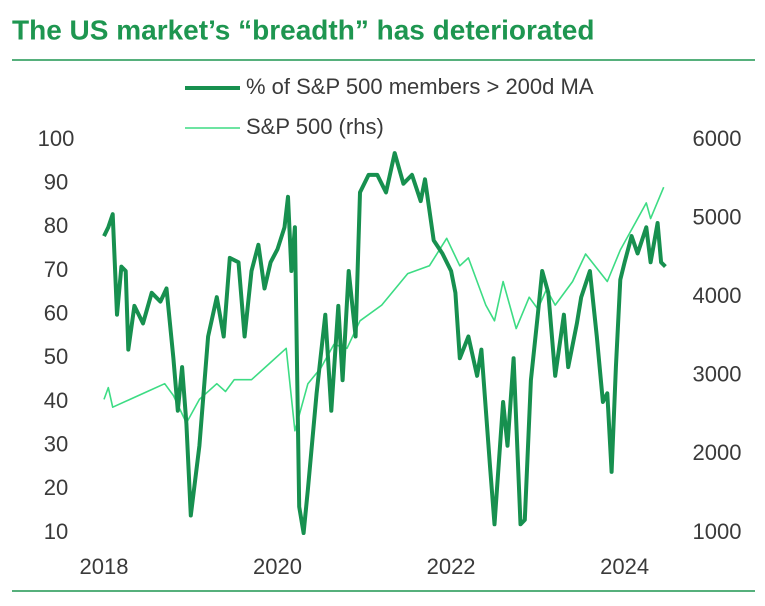 This screenshot has height=606, width=765. What do you see at coordinates (56, 312) in the screenshot?
I see `y-tick-label: 60` at bounding box center [56, 312].